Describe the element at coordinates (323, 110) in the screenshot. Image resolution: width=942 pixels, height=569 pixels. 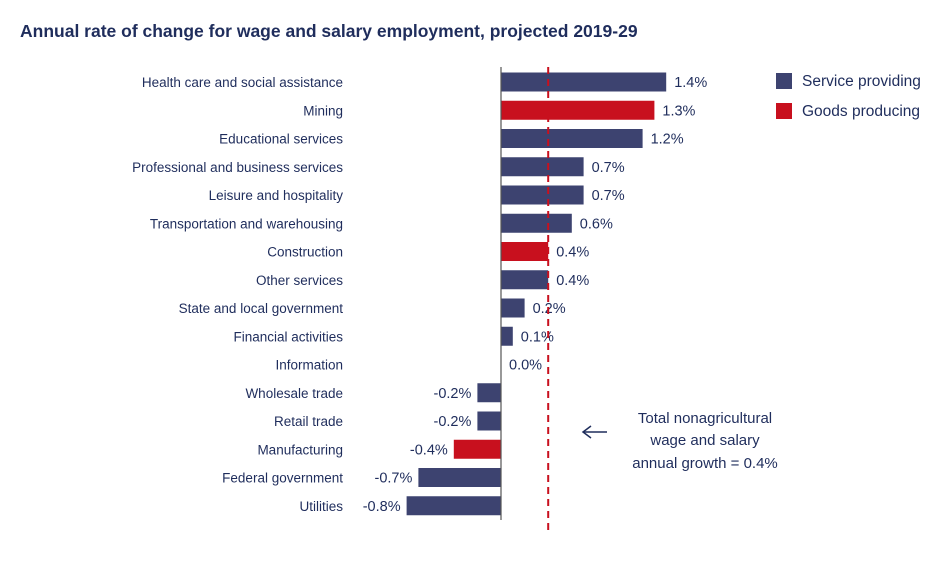
I see `category-label-mining: Mining` at that location.